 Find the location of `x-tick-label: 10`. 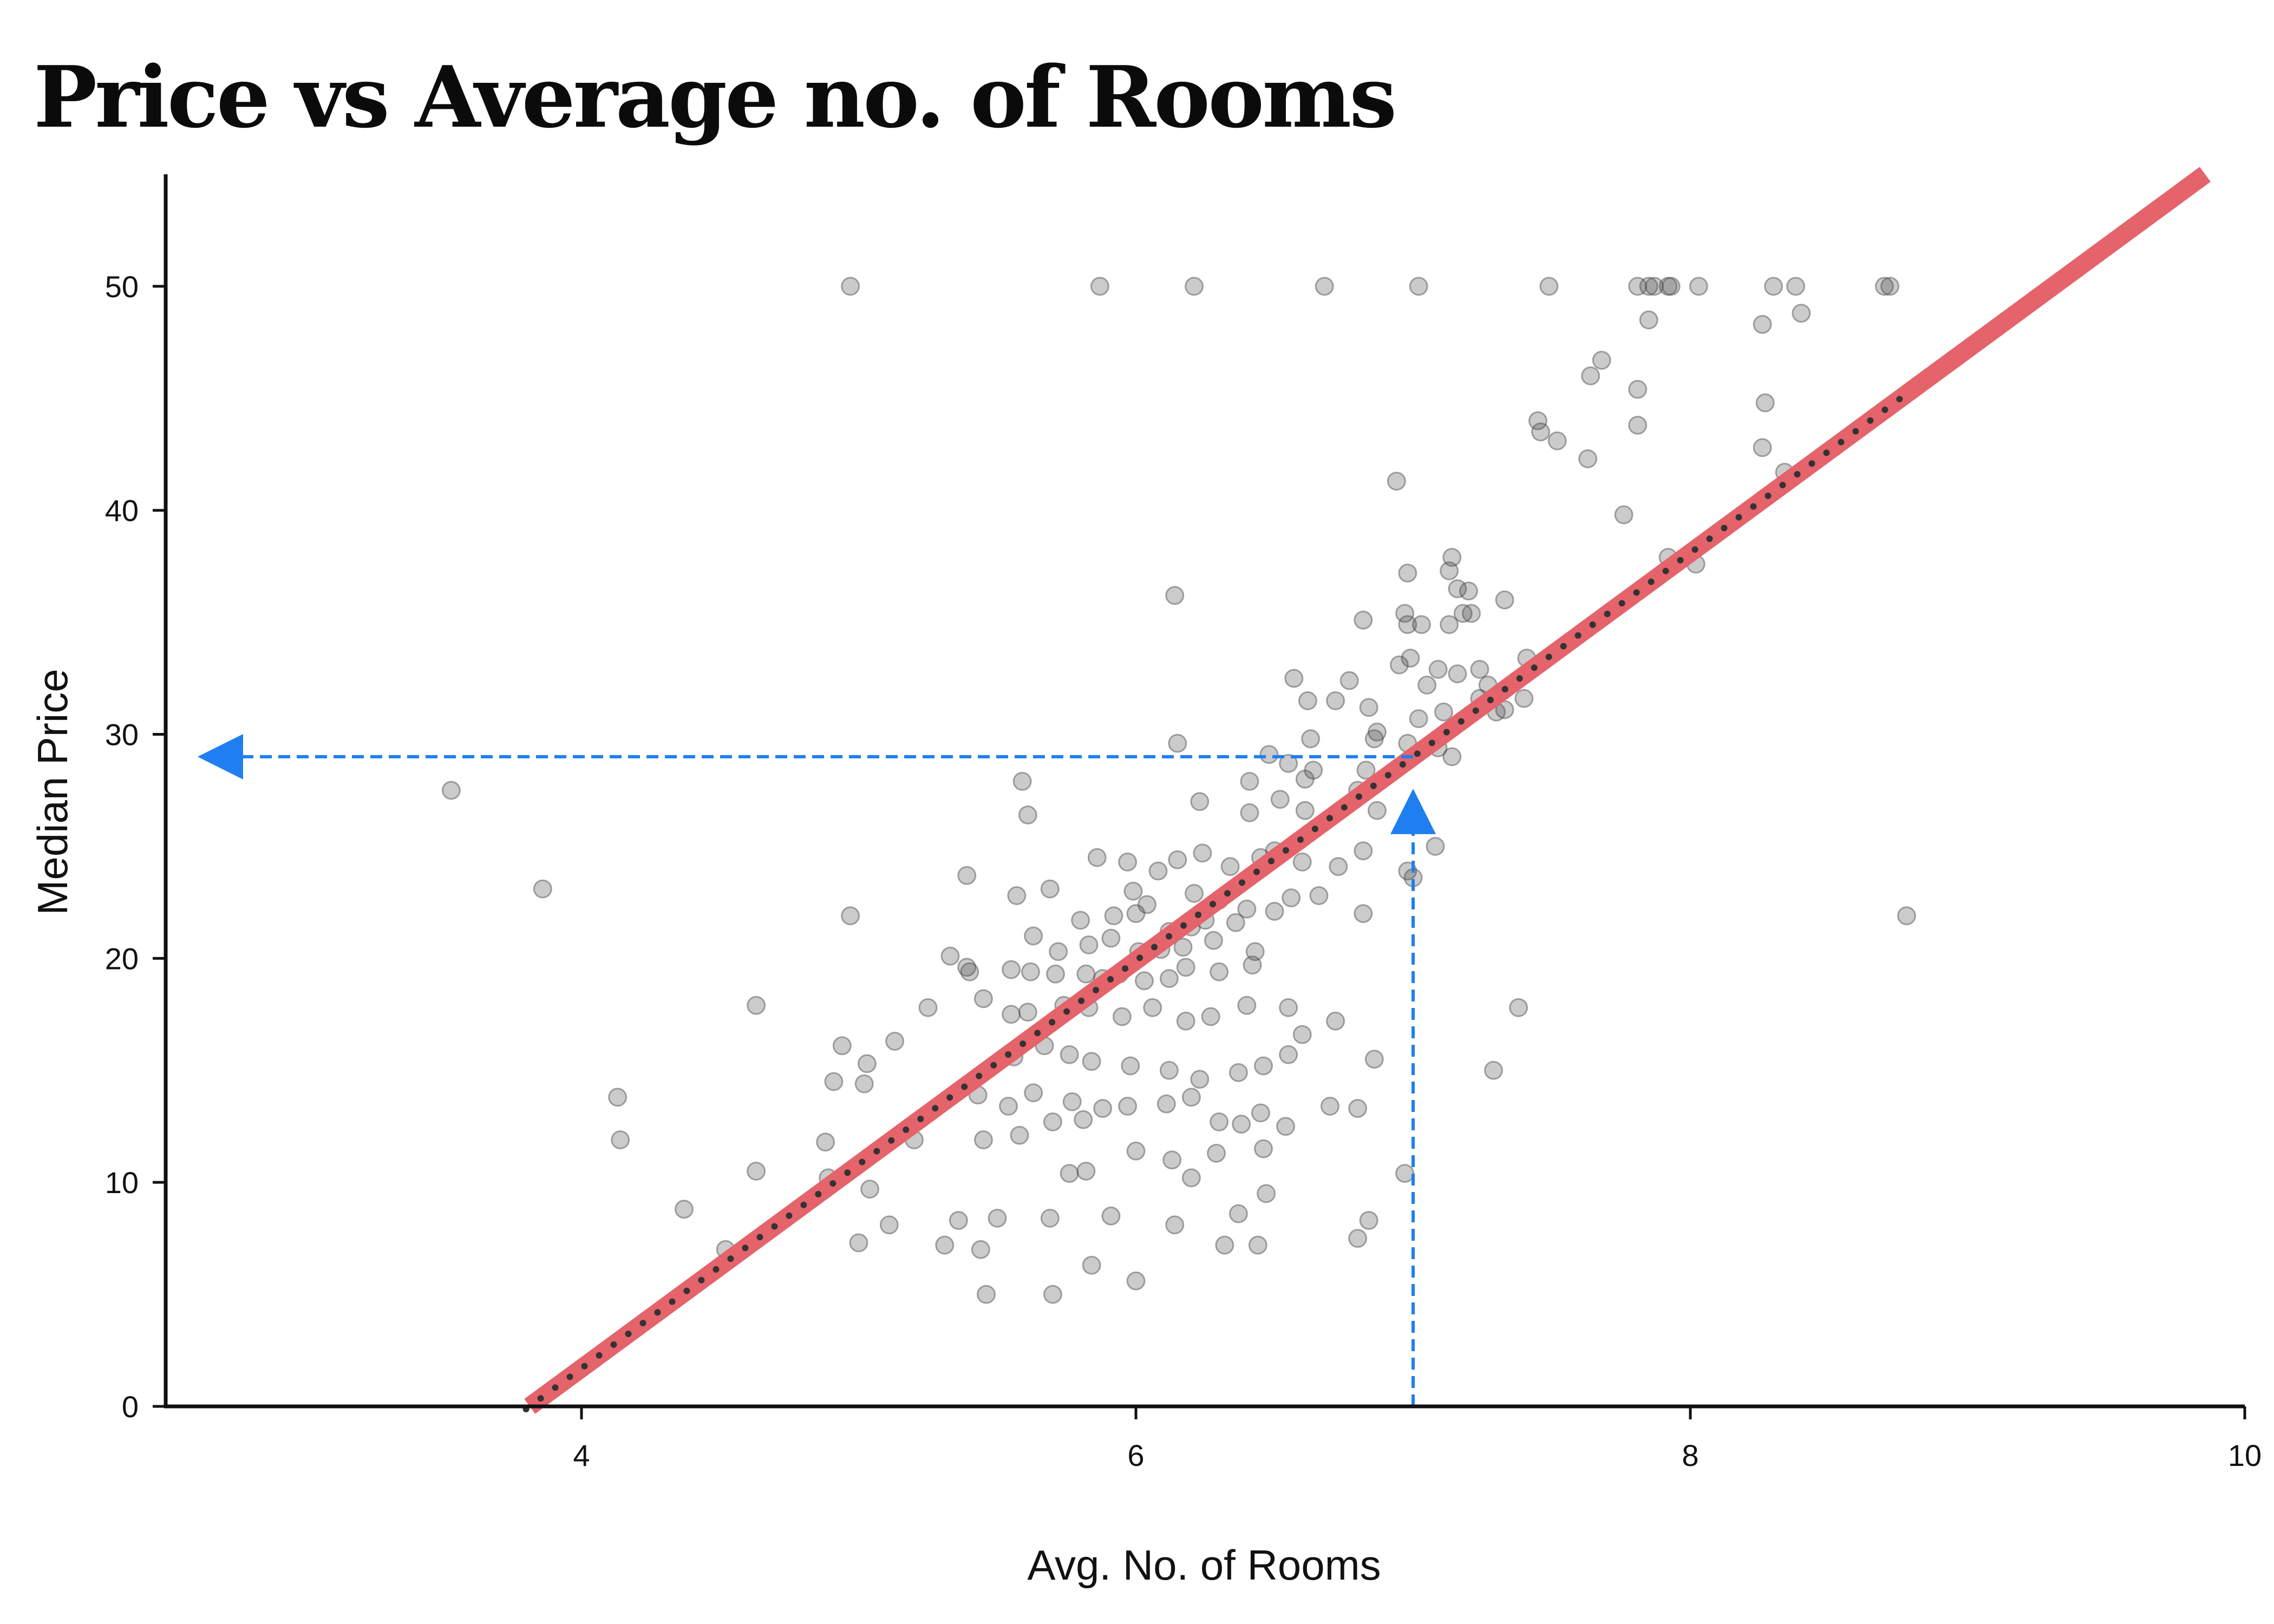

x-tick-label: 10 is located at coordinates (2245, 1455).